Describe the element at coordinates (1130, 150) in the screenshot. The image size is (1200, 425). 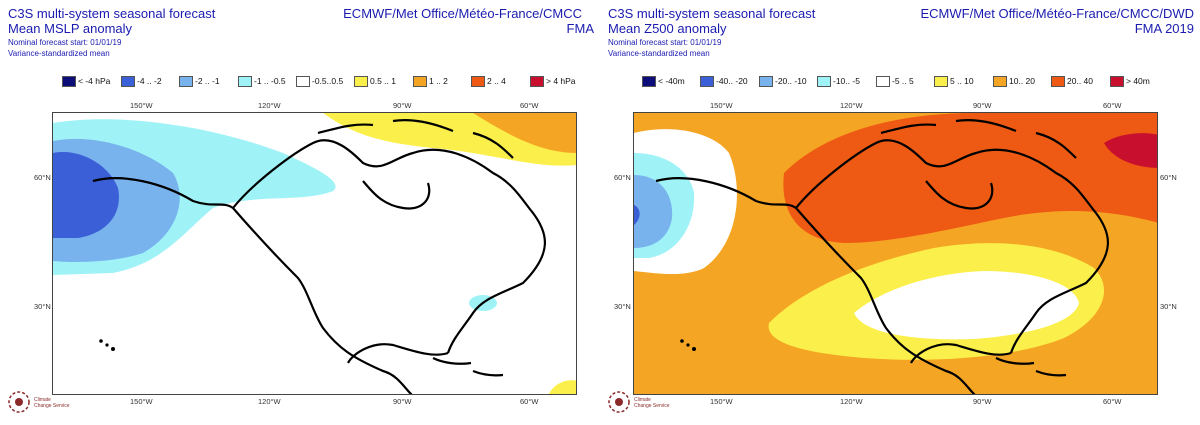
I see `red-anomaly-area` at that location.